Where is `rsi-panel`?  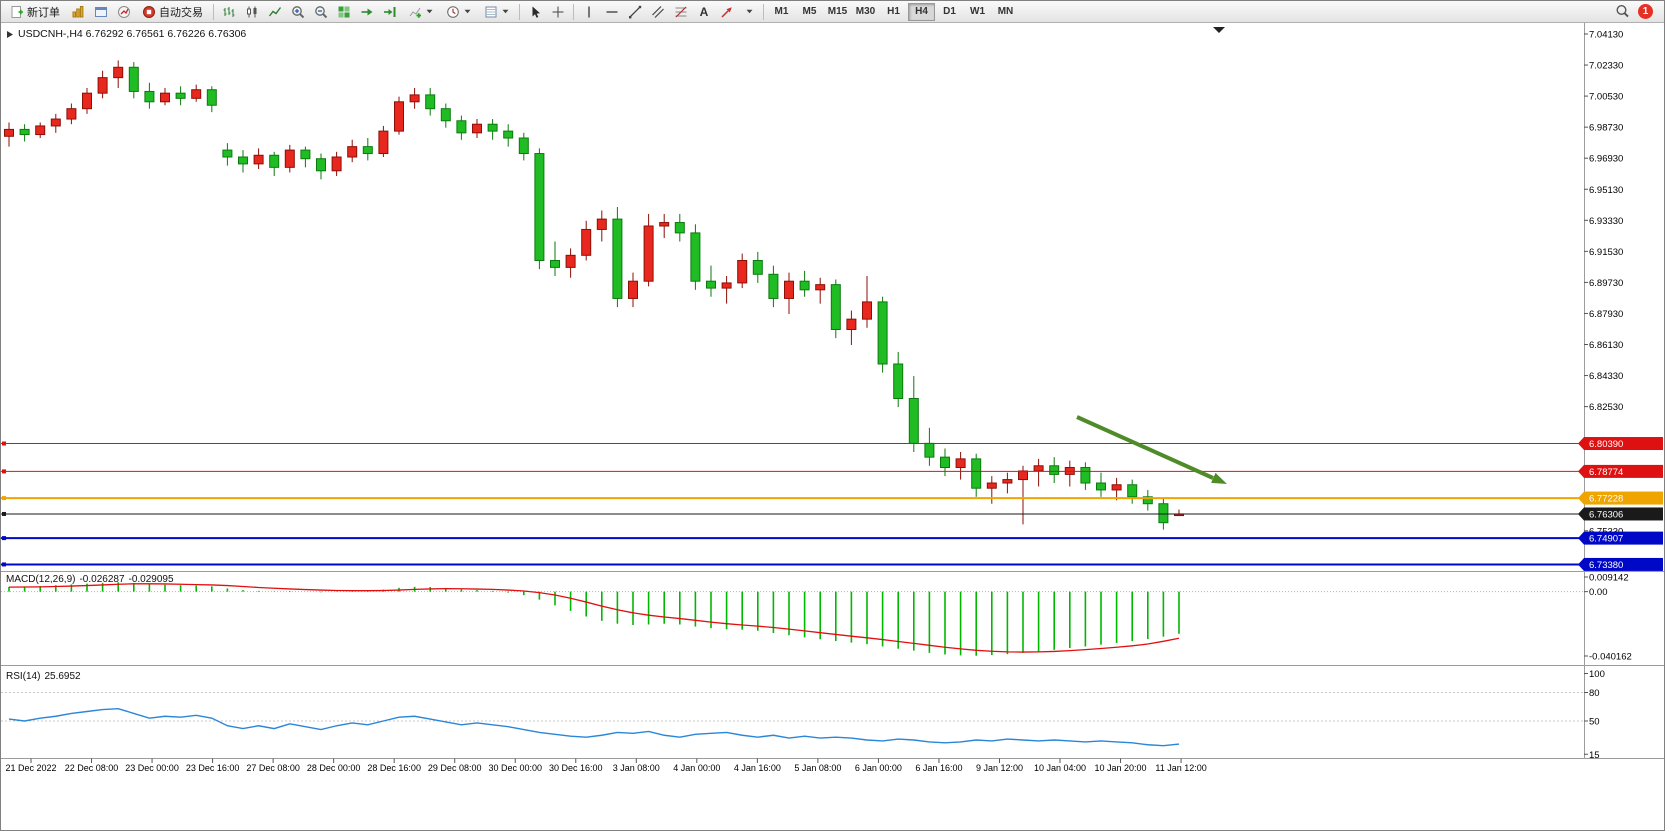 rsi-panel is located at coordinates (792, 719).